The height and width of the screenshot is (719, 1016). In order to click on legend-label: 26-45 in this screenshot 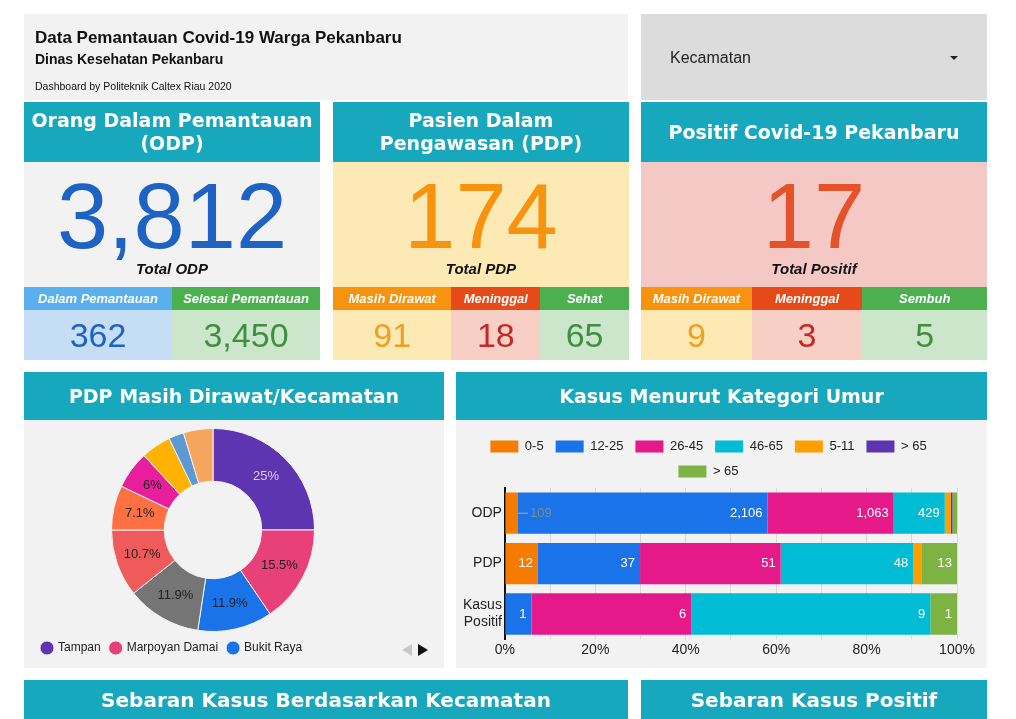, I will do `click(686, 446)`.